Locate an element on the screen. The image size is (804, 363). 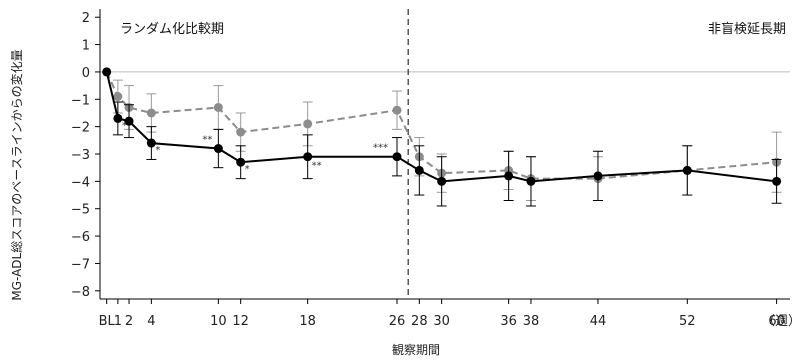
x-tick-label: 26 is located at coordinates (397, 321).